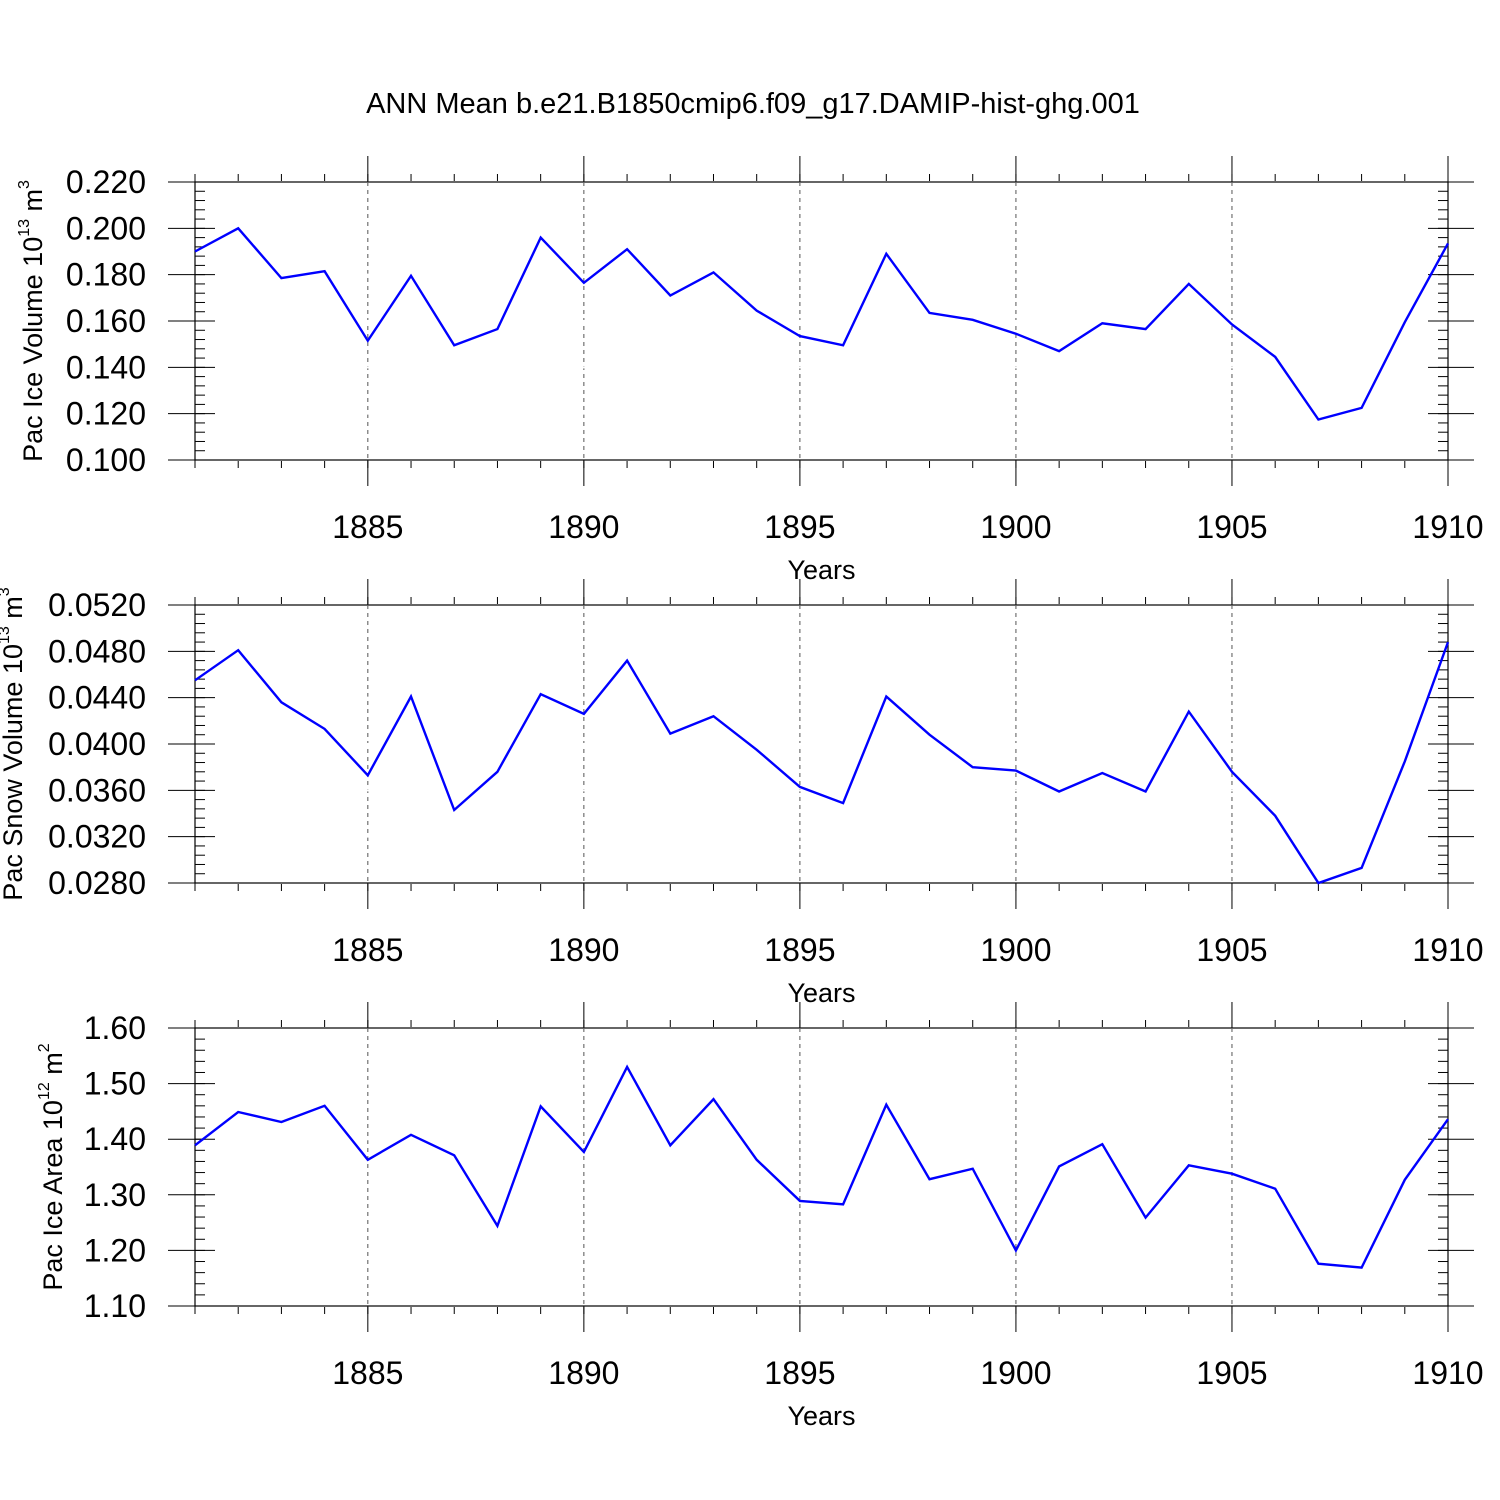 This screenshot has width=1500, height=1500. I want to click on y-axis-label: Pac Ice Volume 1013 m3, so click(32, 321).